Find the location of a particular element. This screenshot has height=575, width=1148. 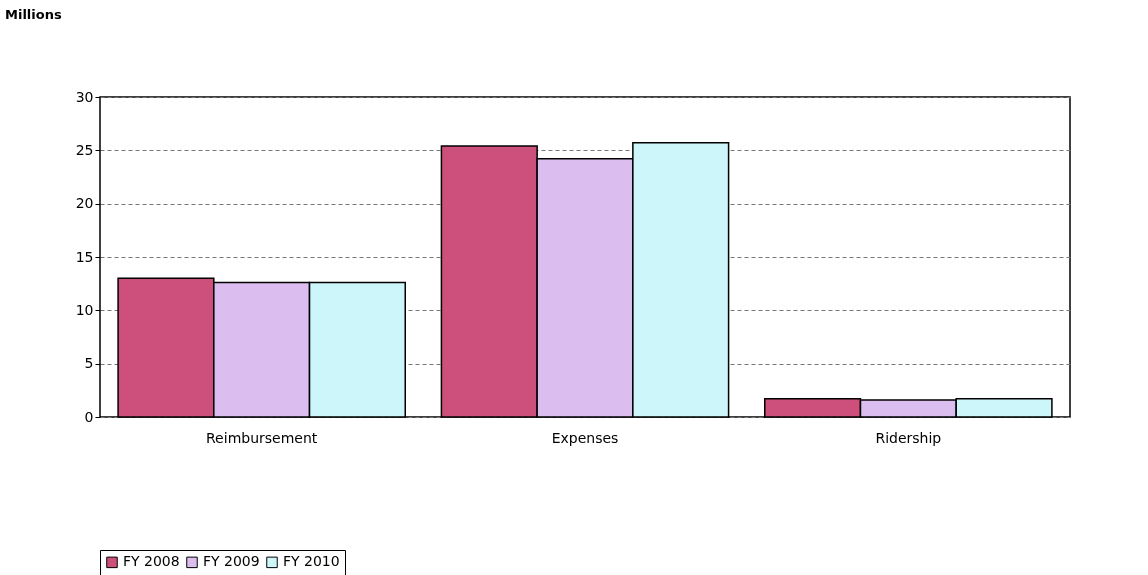

chart-title: Millions is located at coordinates (33, 14).